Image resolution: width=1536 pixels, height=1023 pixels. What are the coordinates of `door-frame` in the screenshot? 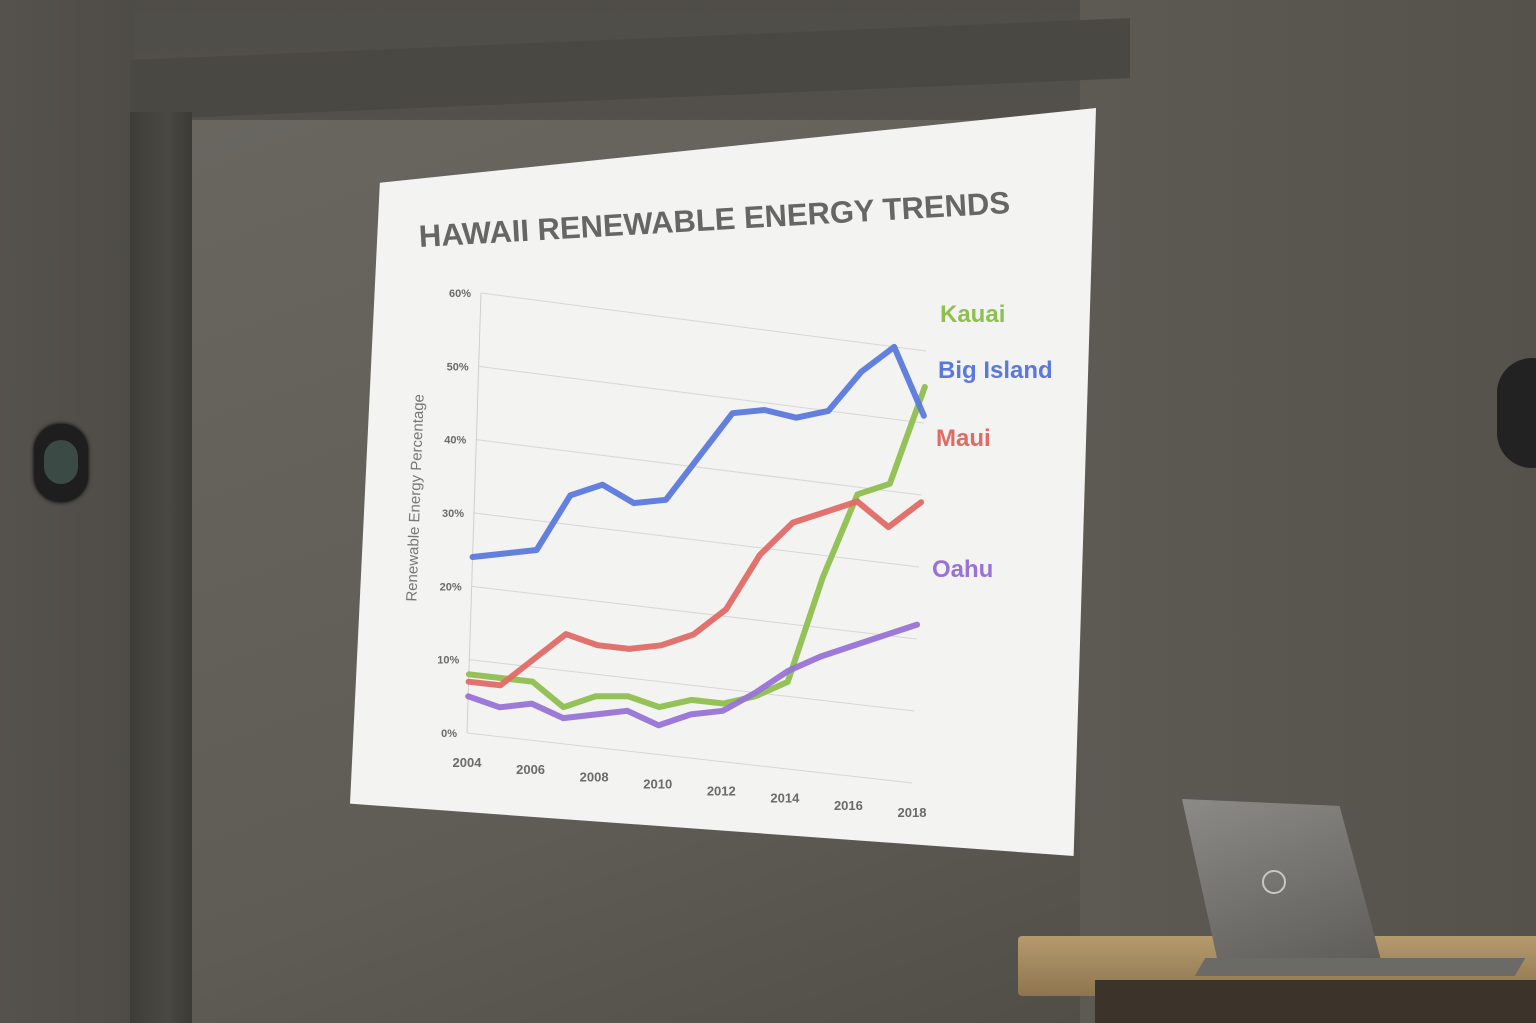 It's located at (161, 567).